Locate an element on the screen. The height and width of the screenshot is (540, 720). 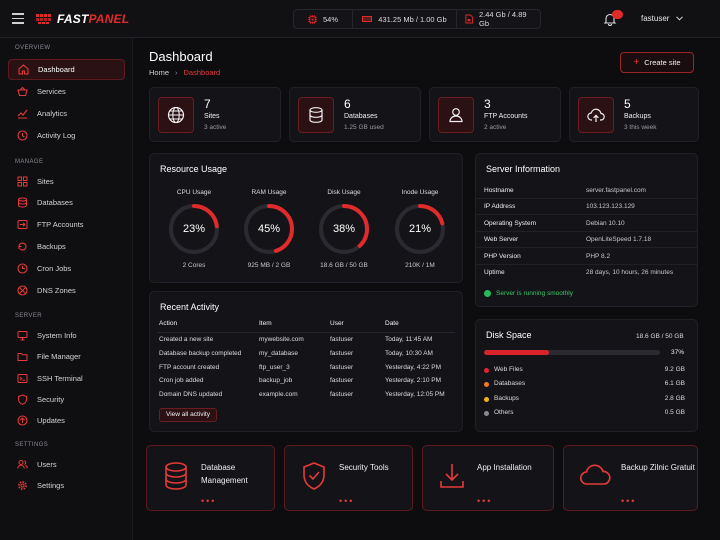
notification-badge is located at coordinates (617, 14).